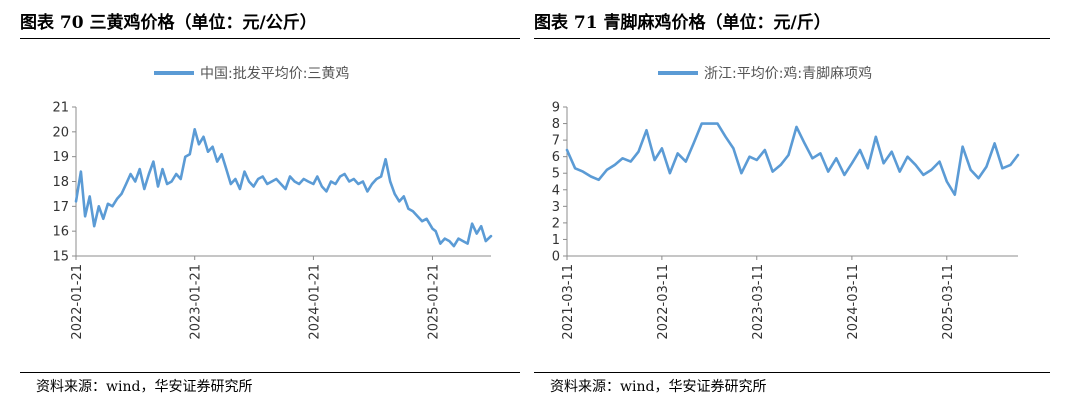 The height and width of the screenshot is (418, 1080). I want to click on x-tick-label: 2021-03-11, so click(568, 302).